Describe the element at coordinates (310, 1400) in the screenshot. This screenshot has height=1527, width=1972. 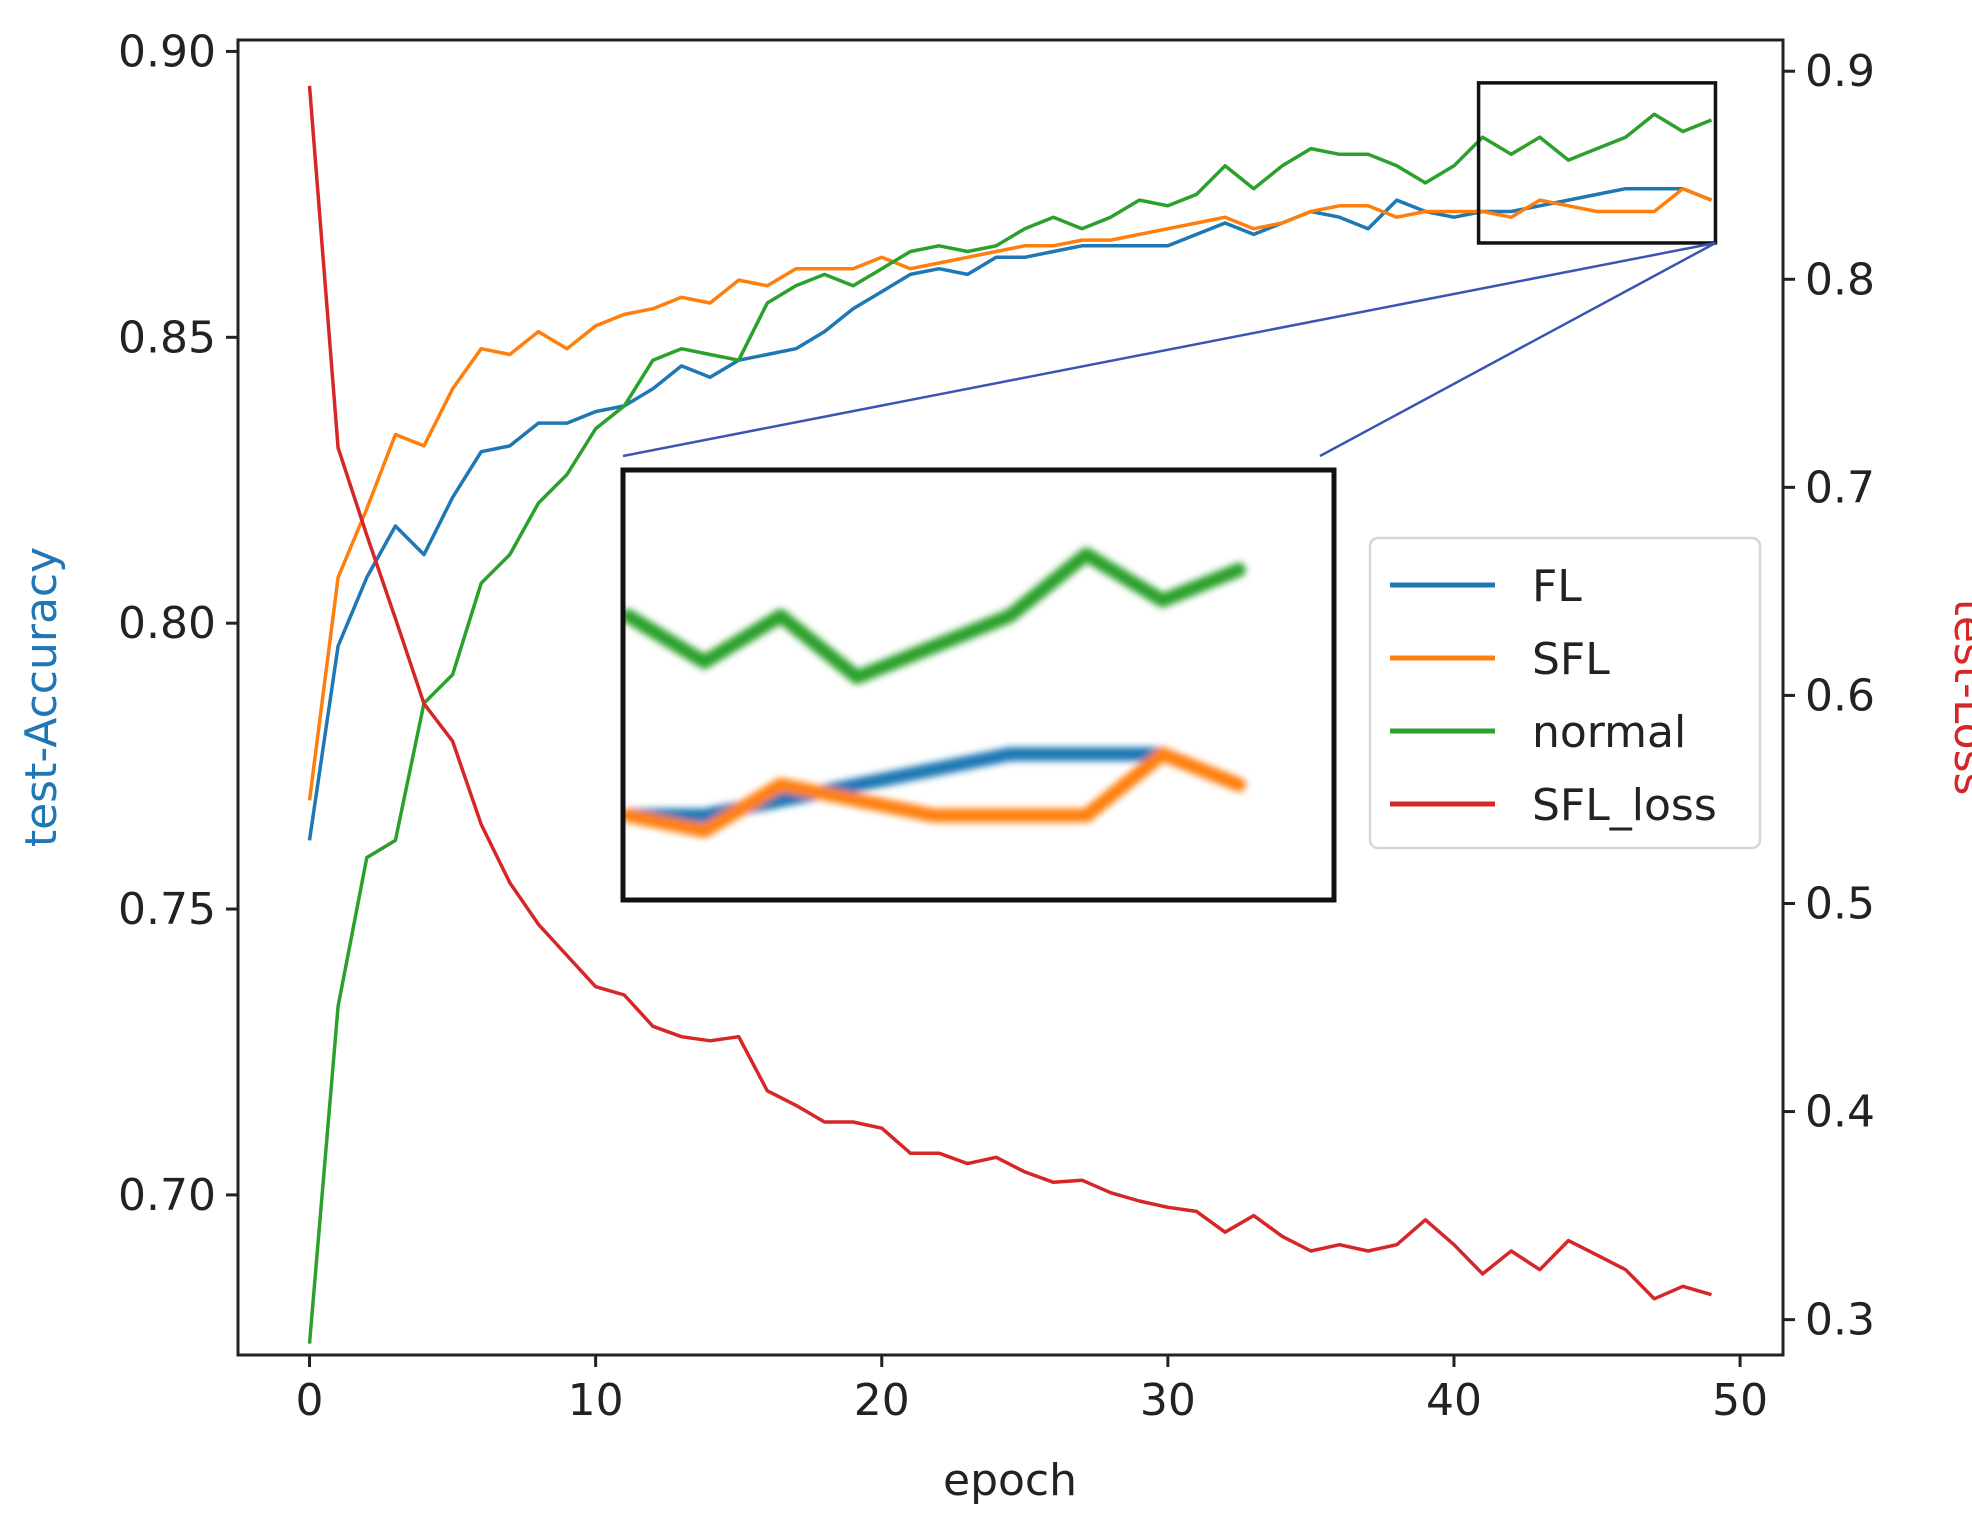
I see `x-tick-label: 0` at that location.